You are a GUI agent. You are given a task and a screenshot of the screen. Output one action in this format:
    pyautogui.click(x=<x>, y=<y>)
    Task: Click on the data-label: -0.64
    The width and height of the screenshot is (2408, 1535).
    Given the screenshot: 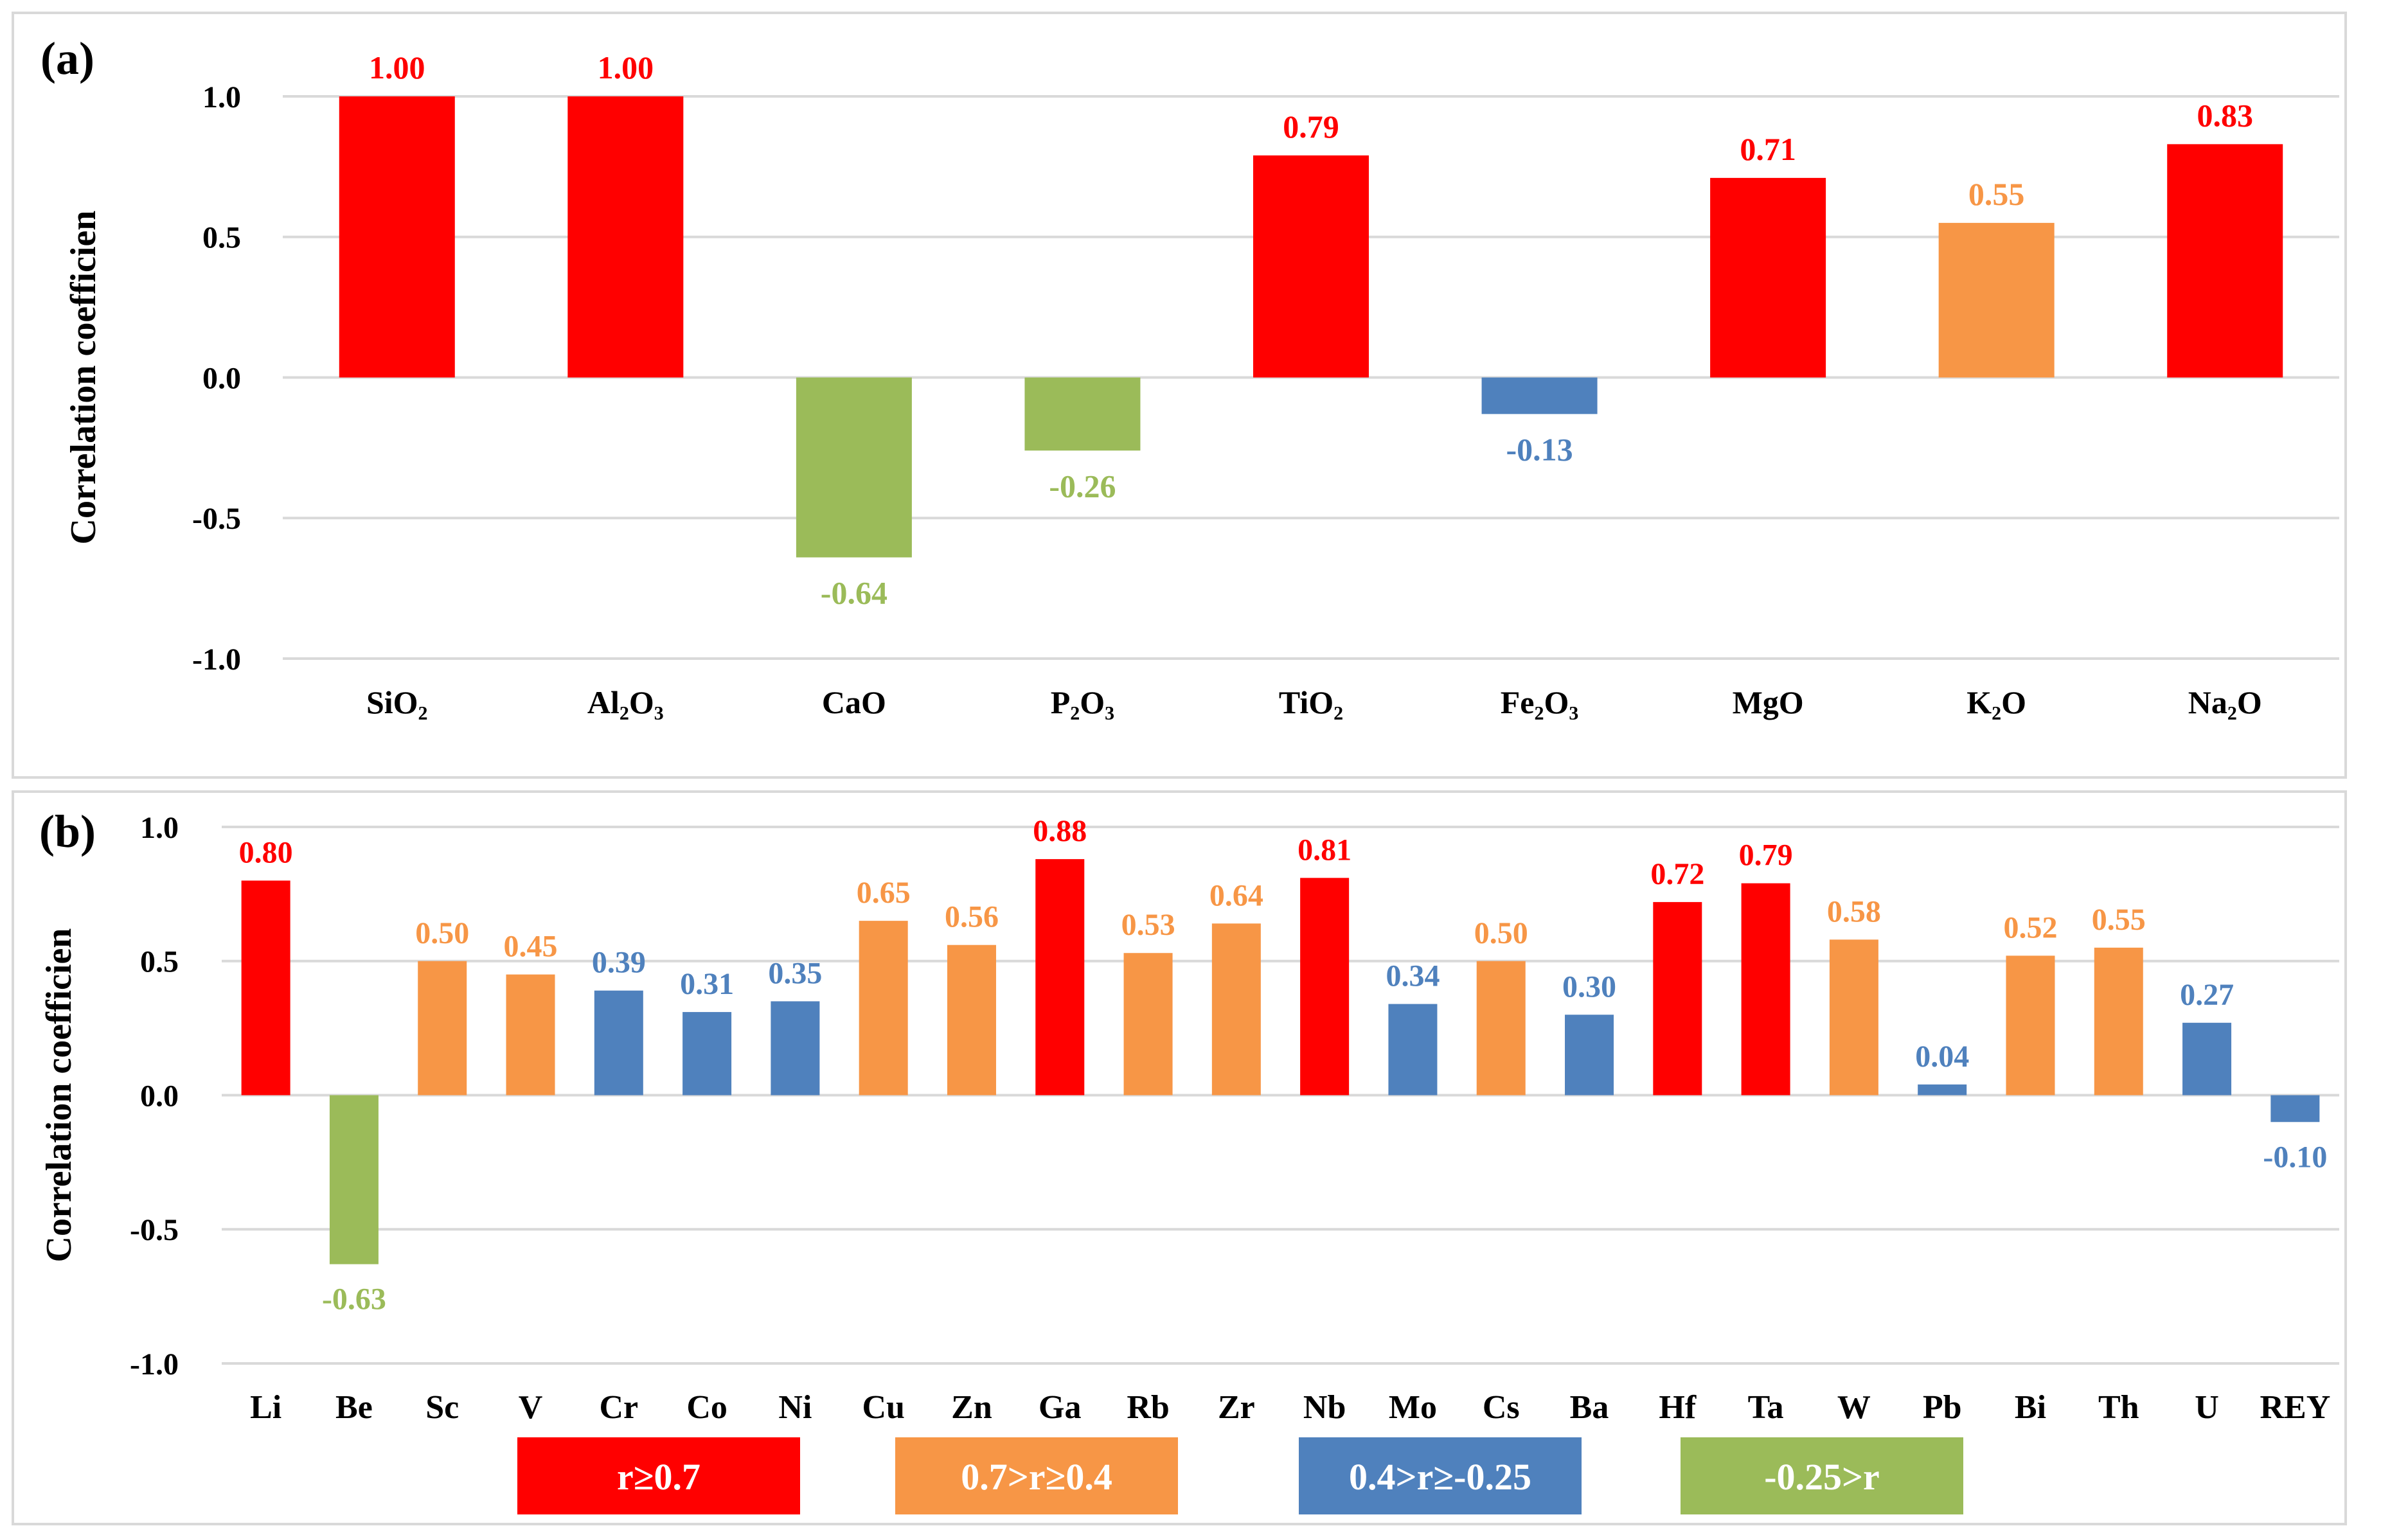 What is the action you would take?
    pyautogui.click(x=854, y=593)
    